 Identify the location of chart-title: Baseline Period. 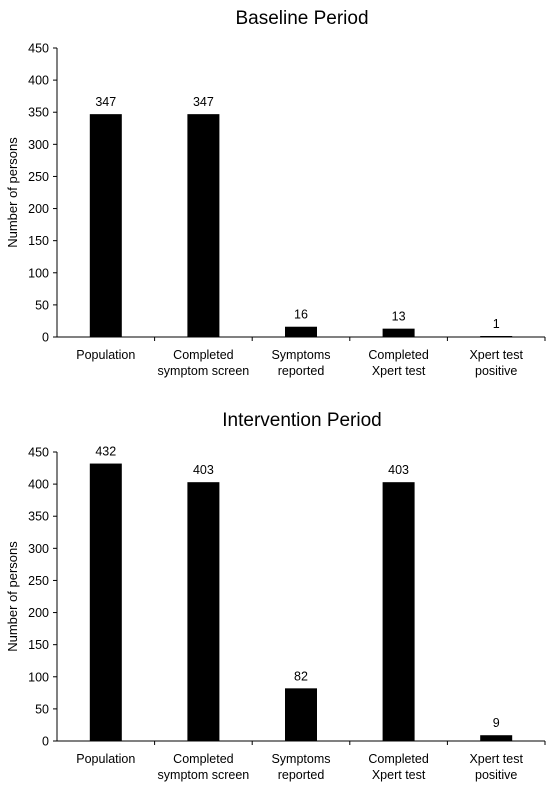
(301, 18).